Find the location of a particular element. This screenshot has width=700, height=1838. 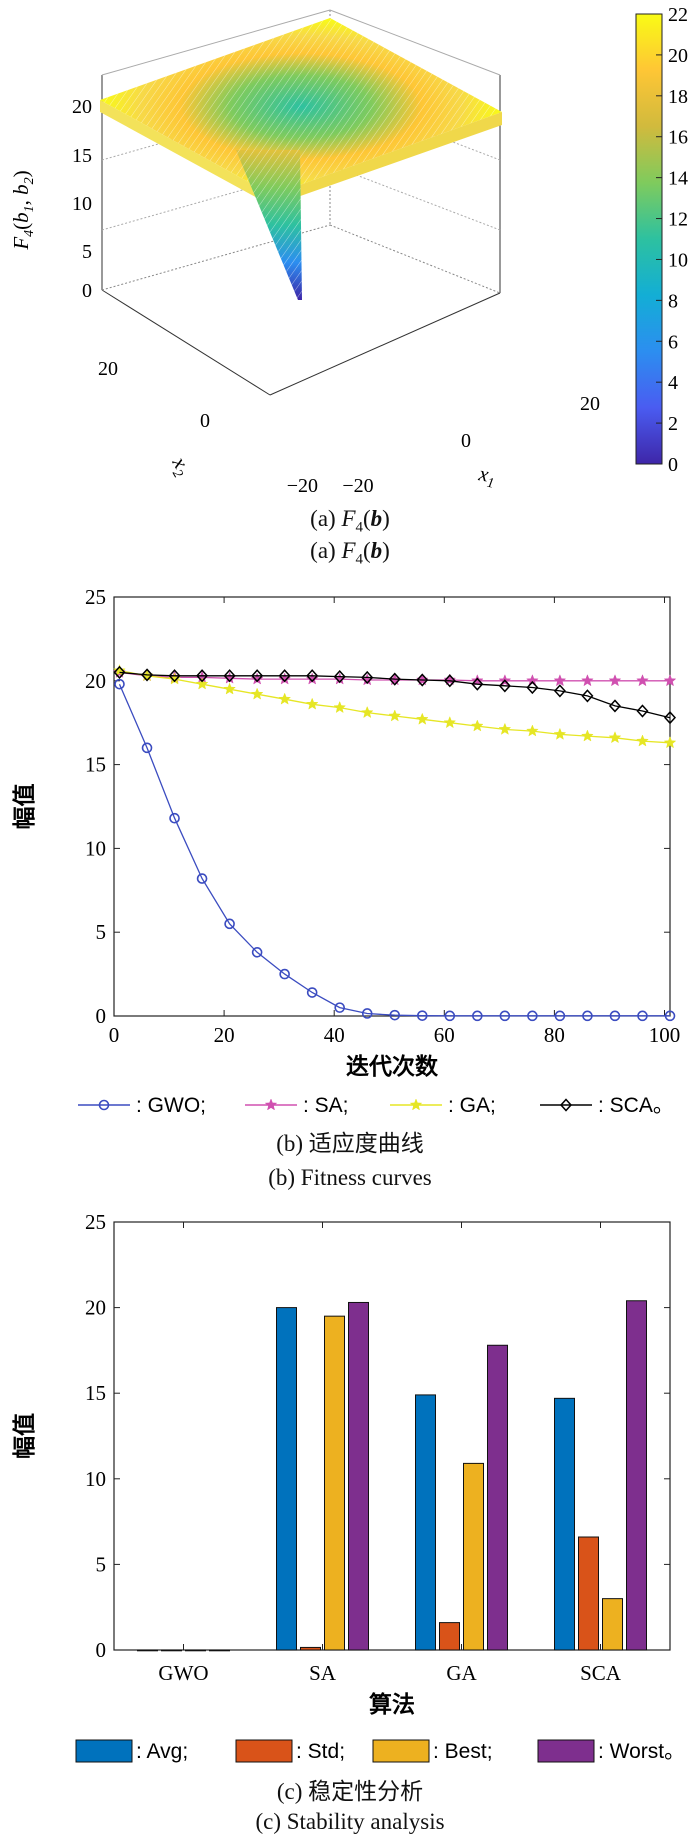

surface-z-label: F4(b1, b2) is located at coordinates (23, 210).